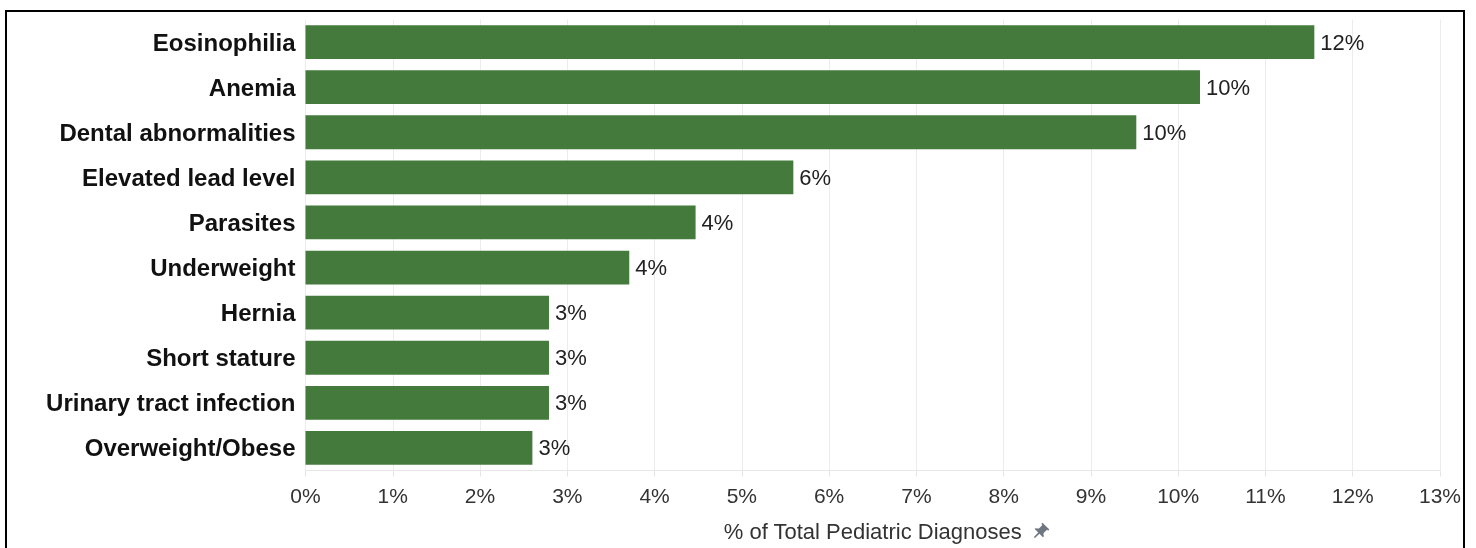 Image resolution: width=1476 pixels, height=548 pixels. Describe the element at coordinates (1265, 495) in the screenshot. I see `x-tick-label: 11%` at that location.